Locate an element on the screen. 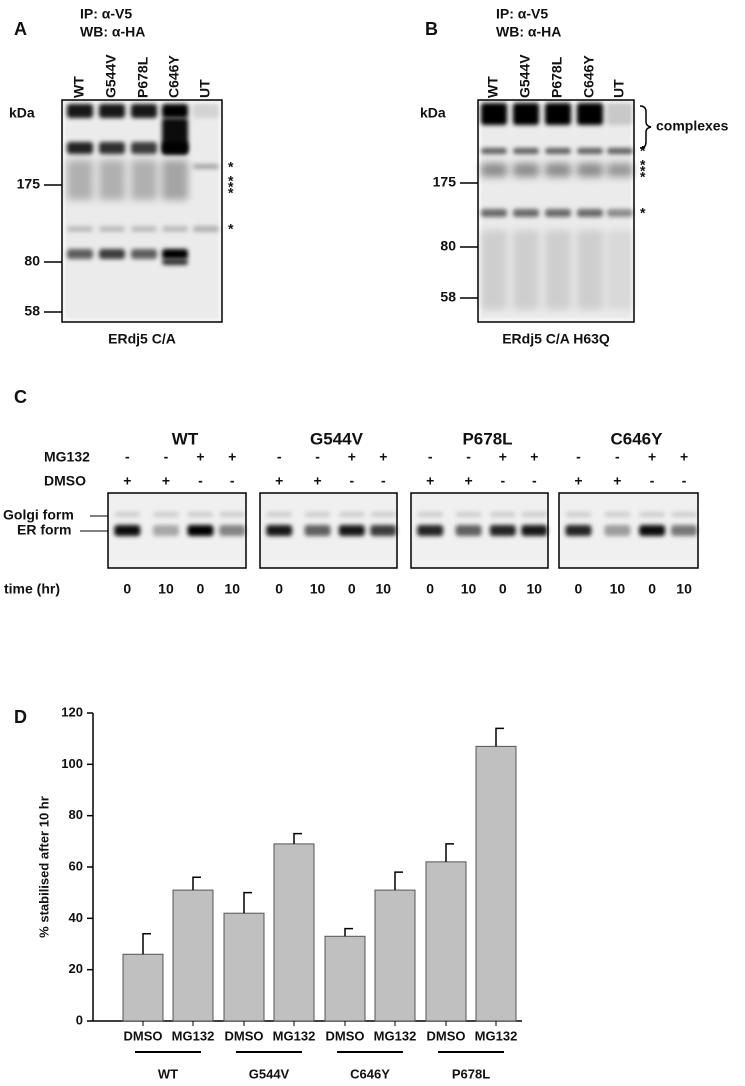 This screenshot has height=1086, width=745. y-tick-label: 100 is located at coordinates (72, 763).